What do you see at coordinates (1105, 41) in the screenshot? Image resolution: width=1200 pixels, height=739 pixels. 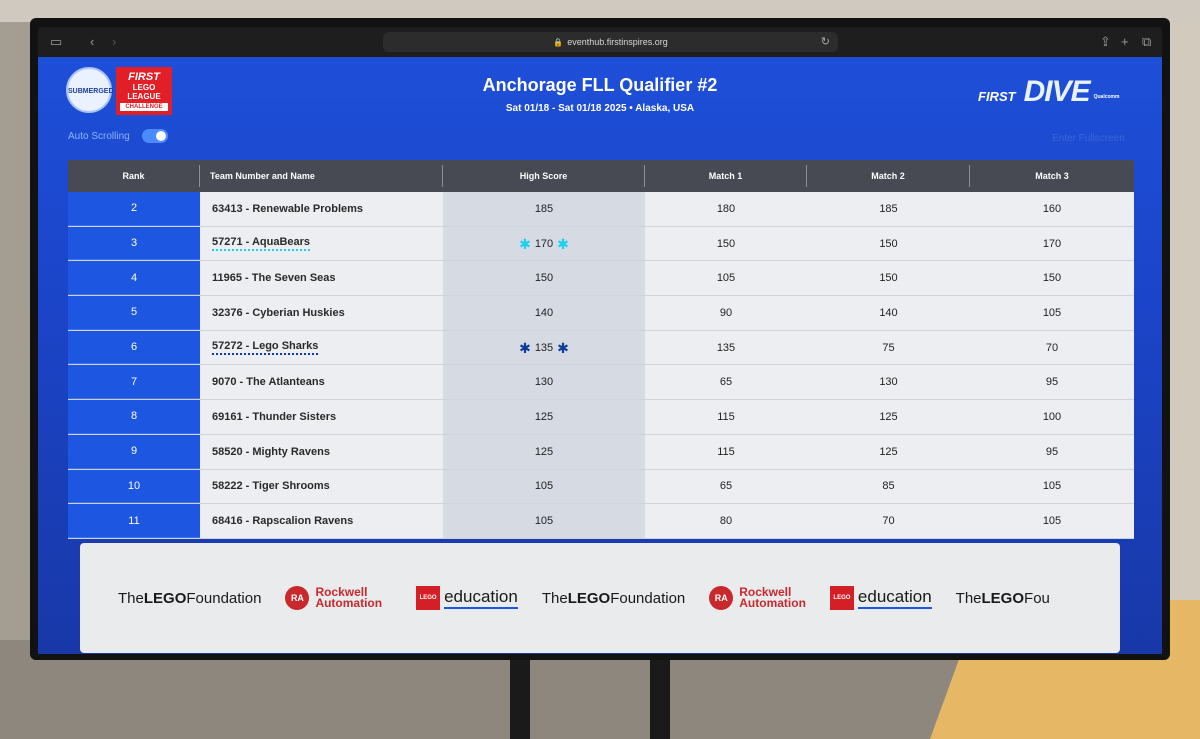 I see `share-icon: ⇪` at bounding box center [1105, 41].